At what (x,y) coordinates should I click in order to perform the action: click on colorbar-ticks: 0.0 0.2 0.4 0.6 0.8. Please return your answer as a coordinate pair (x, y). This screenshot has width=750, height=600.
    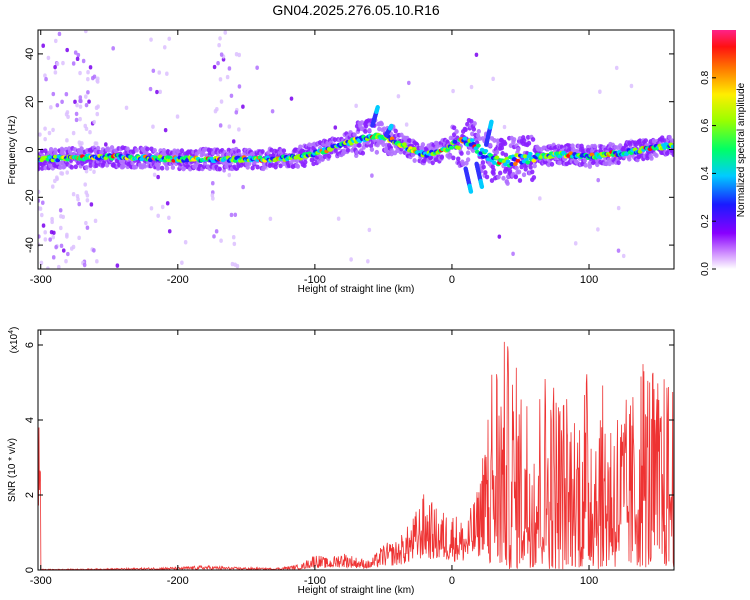
    Looking at the image, I should click on (708, 173).